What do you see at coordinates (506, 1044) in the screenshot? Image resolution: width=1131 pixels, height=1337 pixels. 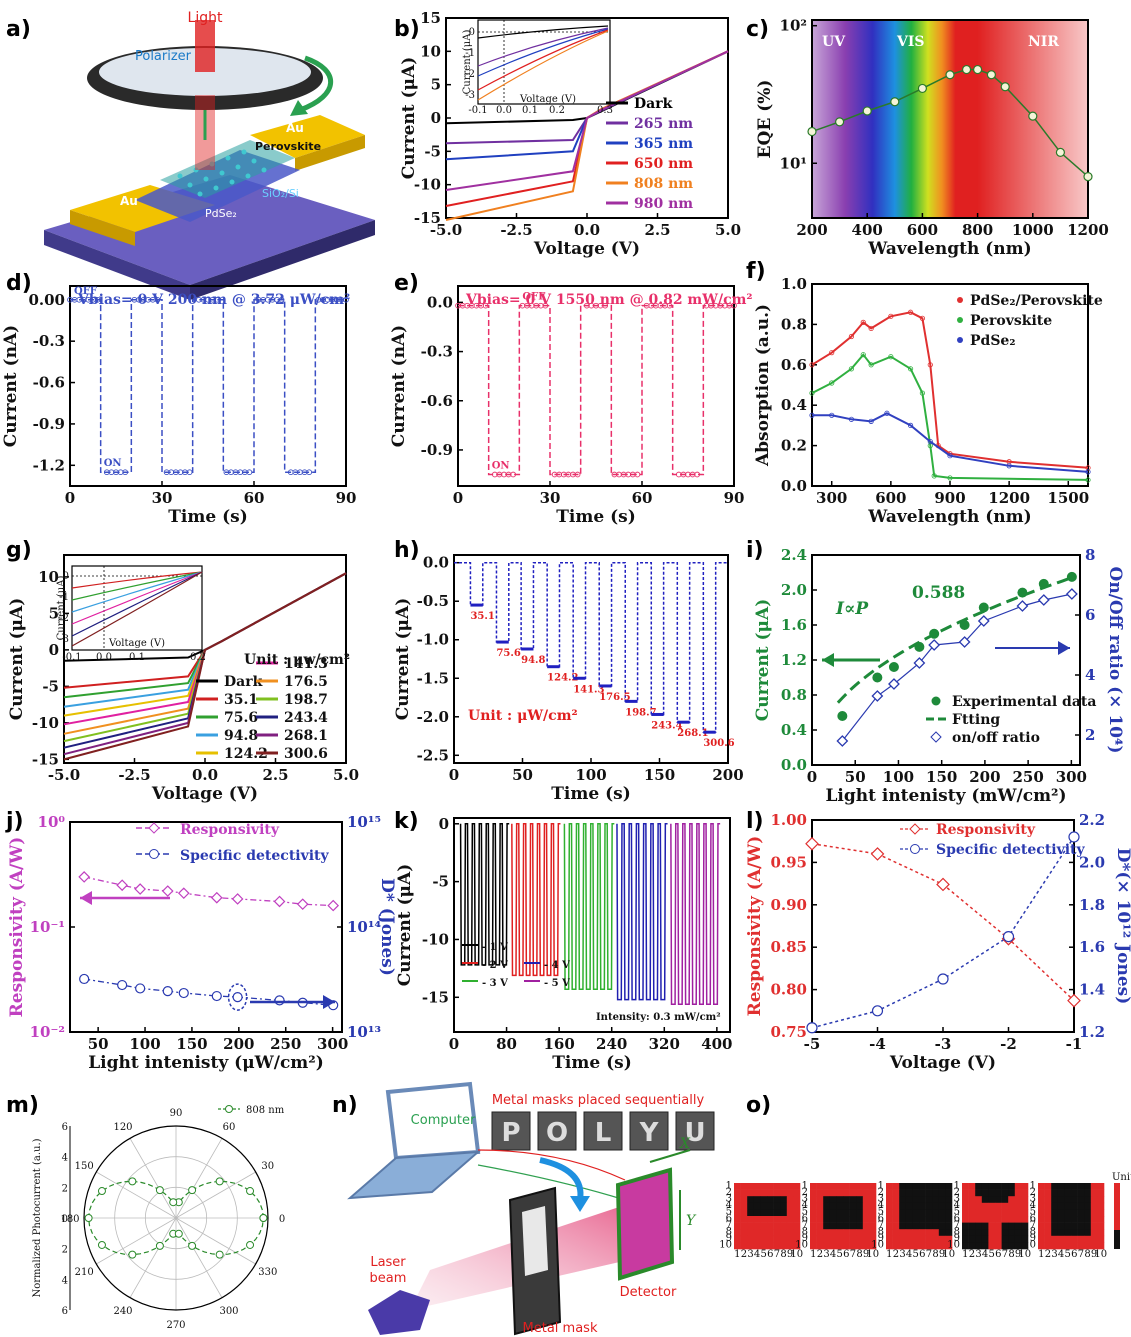 I see `x-tick-label-k-1: 80` at bounding box center [506, 1044].